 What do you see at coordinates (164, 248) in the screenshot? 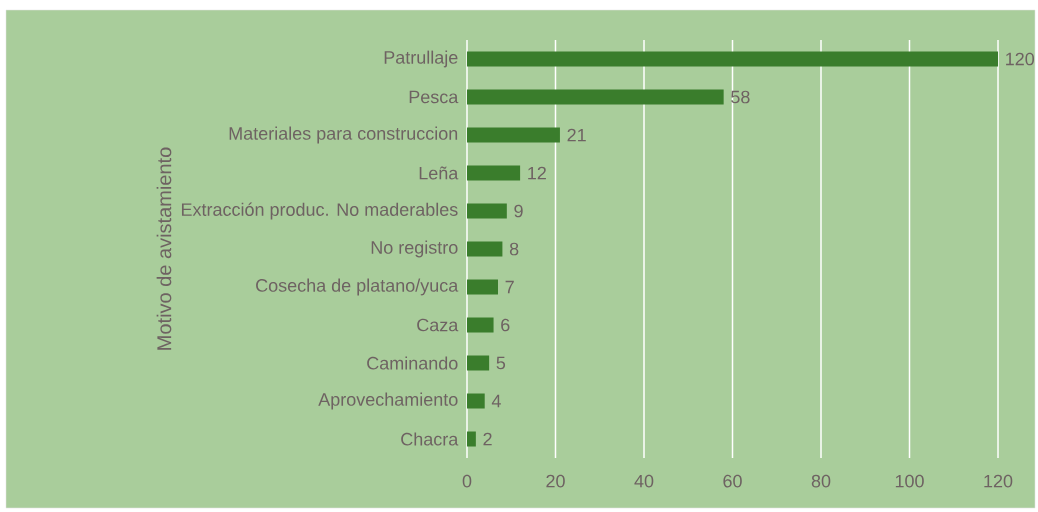
I see `y-axis-title: Motivo de avistamiento` at bounding box center [164, 248].